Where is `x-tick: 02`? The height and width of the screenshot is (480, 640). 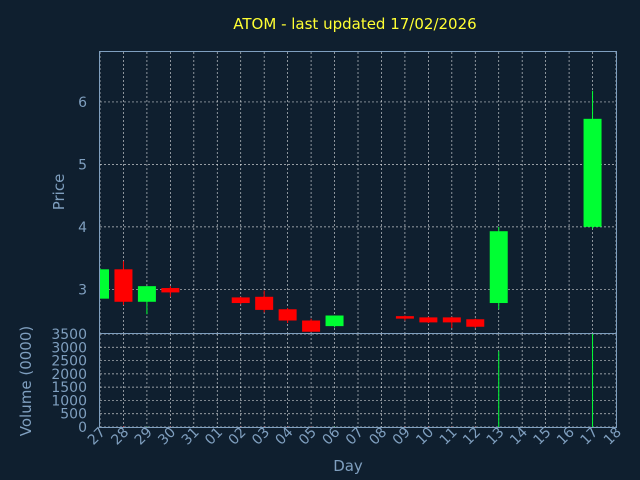
x-tick: 02 is located at coordinates (238, 437).